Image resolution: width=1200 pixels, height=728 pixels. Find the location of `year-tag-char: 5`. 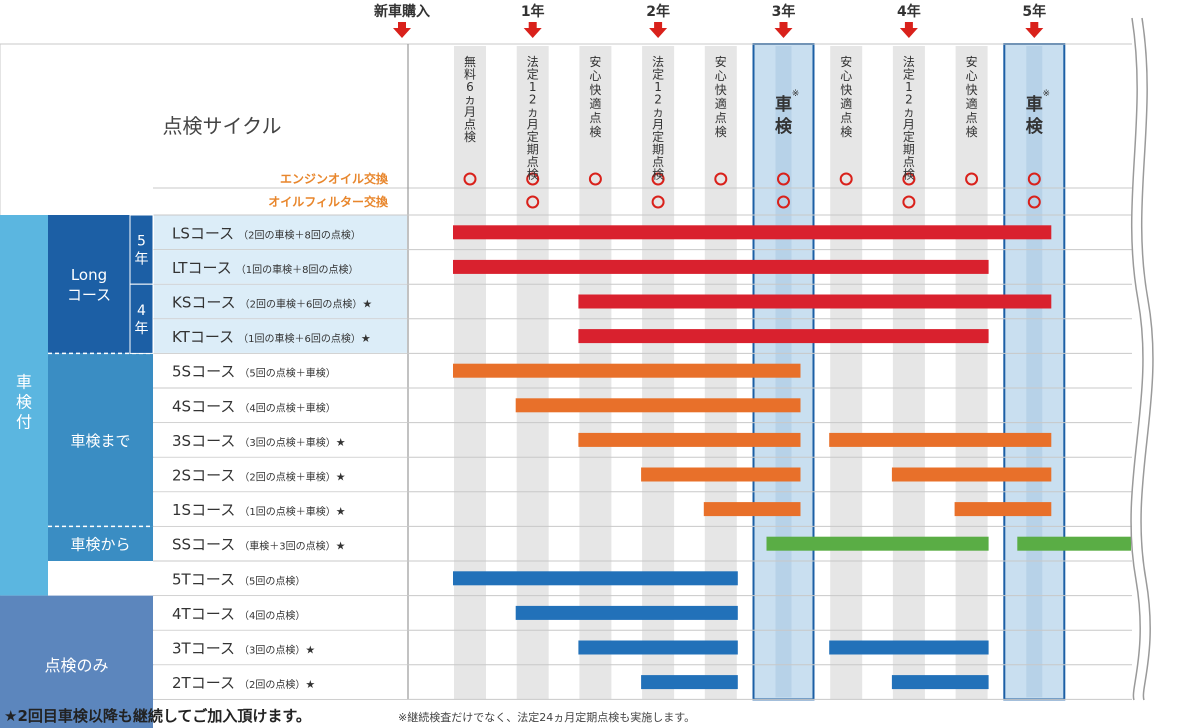

year-tag-char: 5 is located at coordinates (141, 242).